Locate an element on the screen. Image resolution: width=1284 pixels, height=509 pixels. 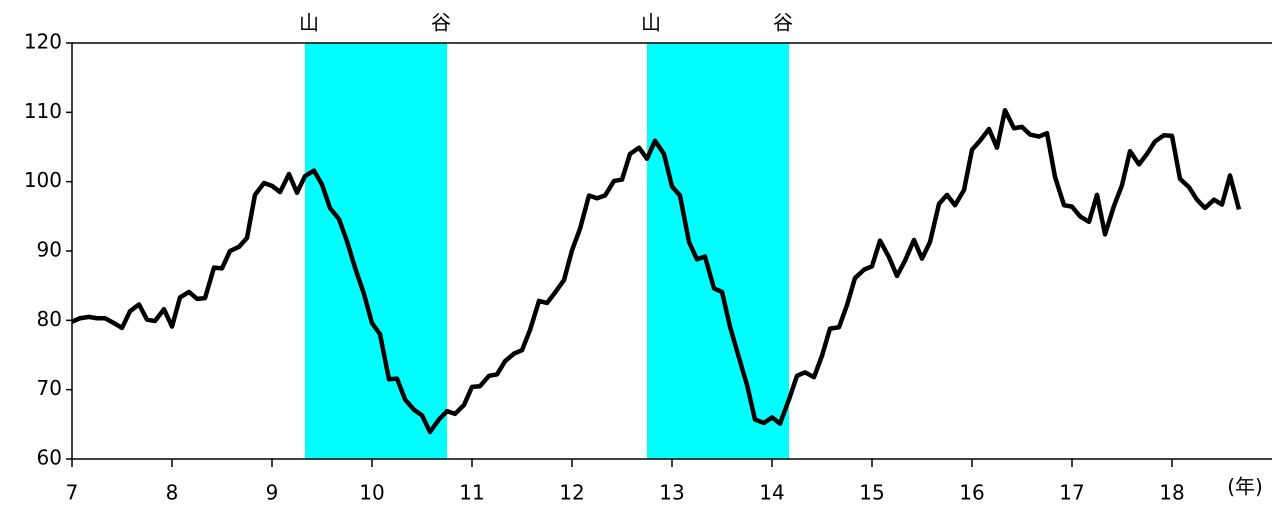
y-tick-label: 60 is located at coordinates (49, 458).